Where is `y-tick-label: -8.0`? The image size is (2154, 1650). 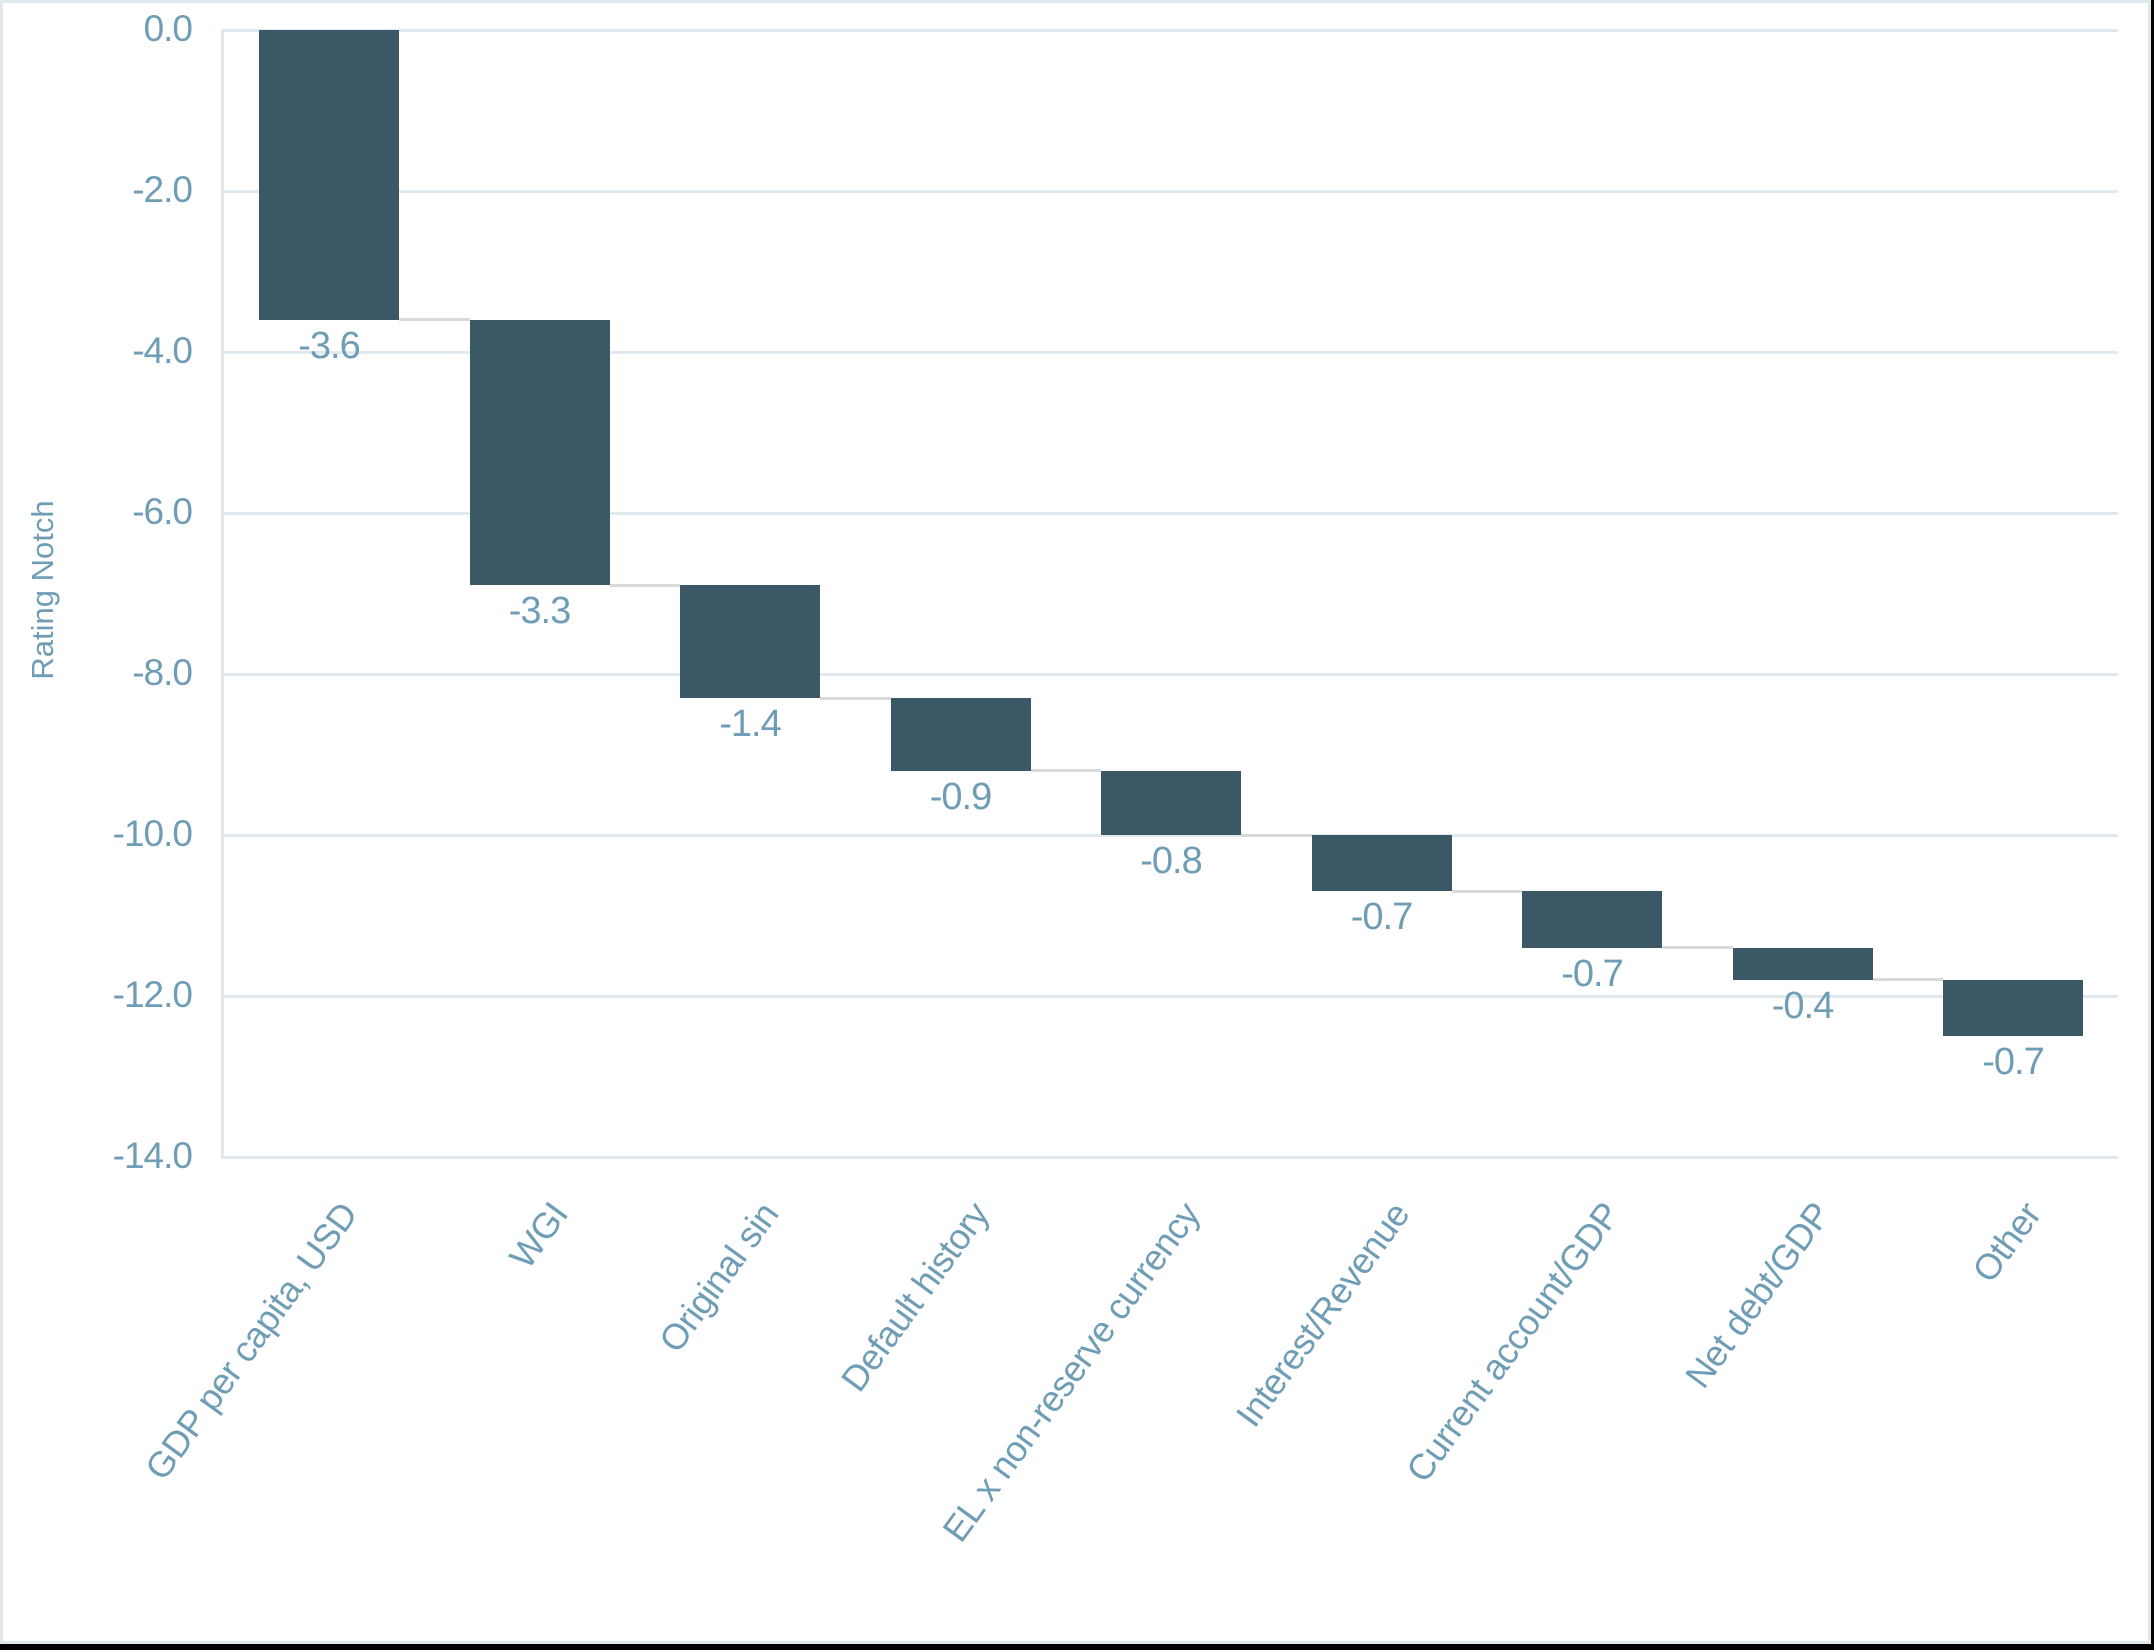 y-tick-label: -8.0 is located at coordinates (162, 672).